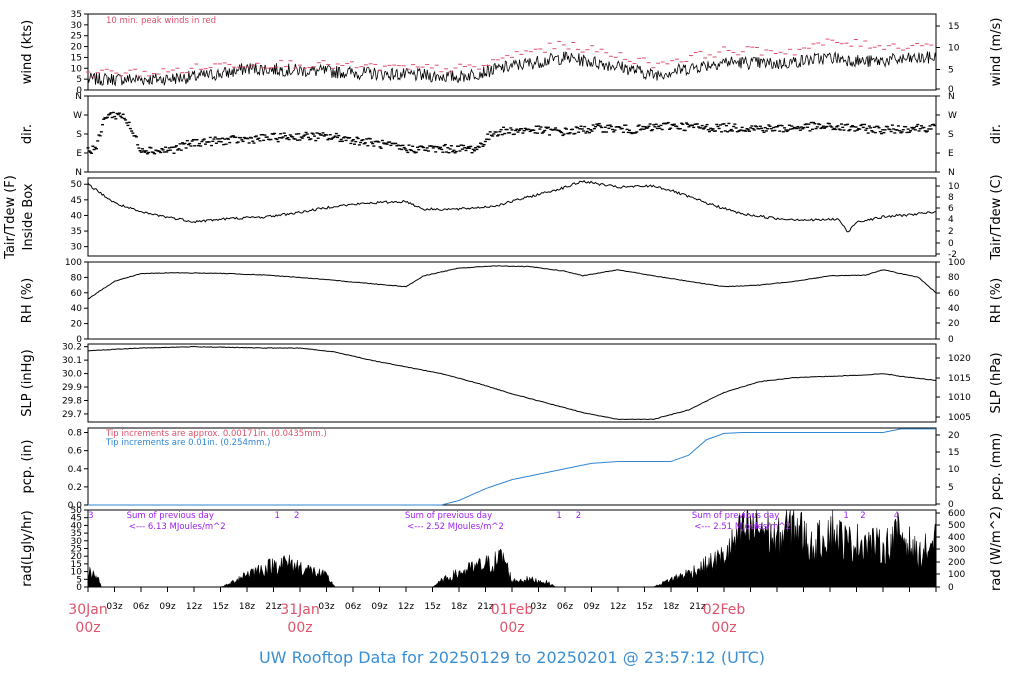  I want to click on tick-label-right-rh: 100, so click(956, 263).